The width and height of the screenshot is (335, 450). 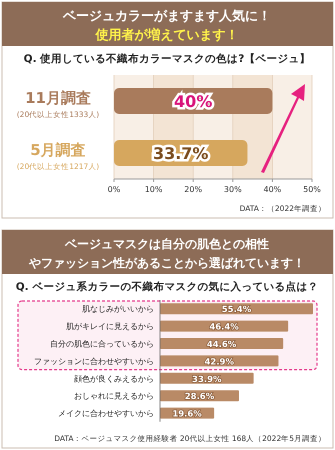 What do you see at coordinates (153, 189) in the screenshot?
I see `x-tick-label: 10%` at bounding box center [153, 189].